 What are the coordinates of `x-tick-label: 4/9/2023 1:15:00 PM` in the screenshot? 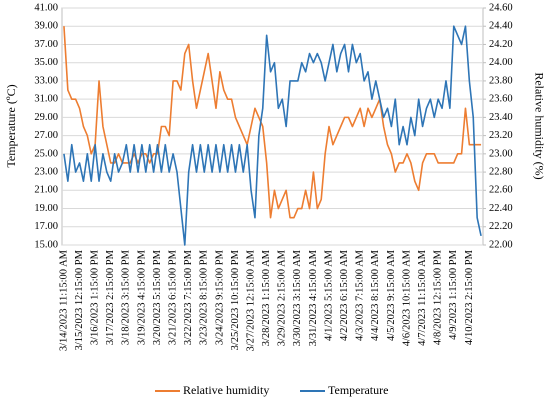 It's located at (453, 294).